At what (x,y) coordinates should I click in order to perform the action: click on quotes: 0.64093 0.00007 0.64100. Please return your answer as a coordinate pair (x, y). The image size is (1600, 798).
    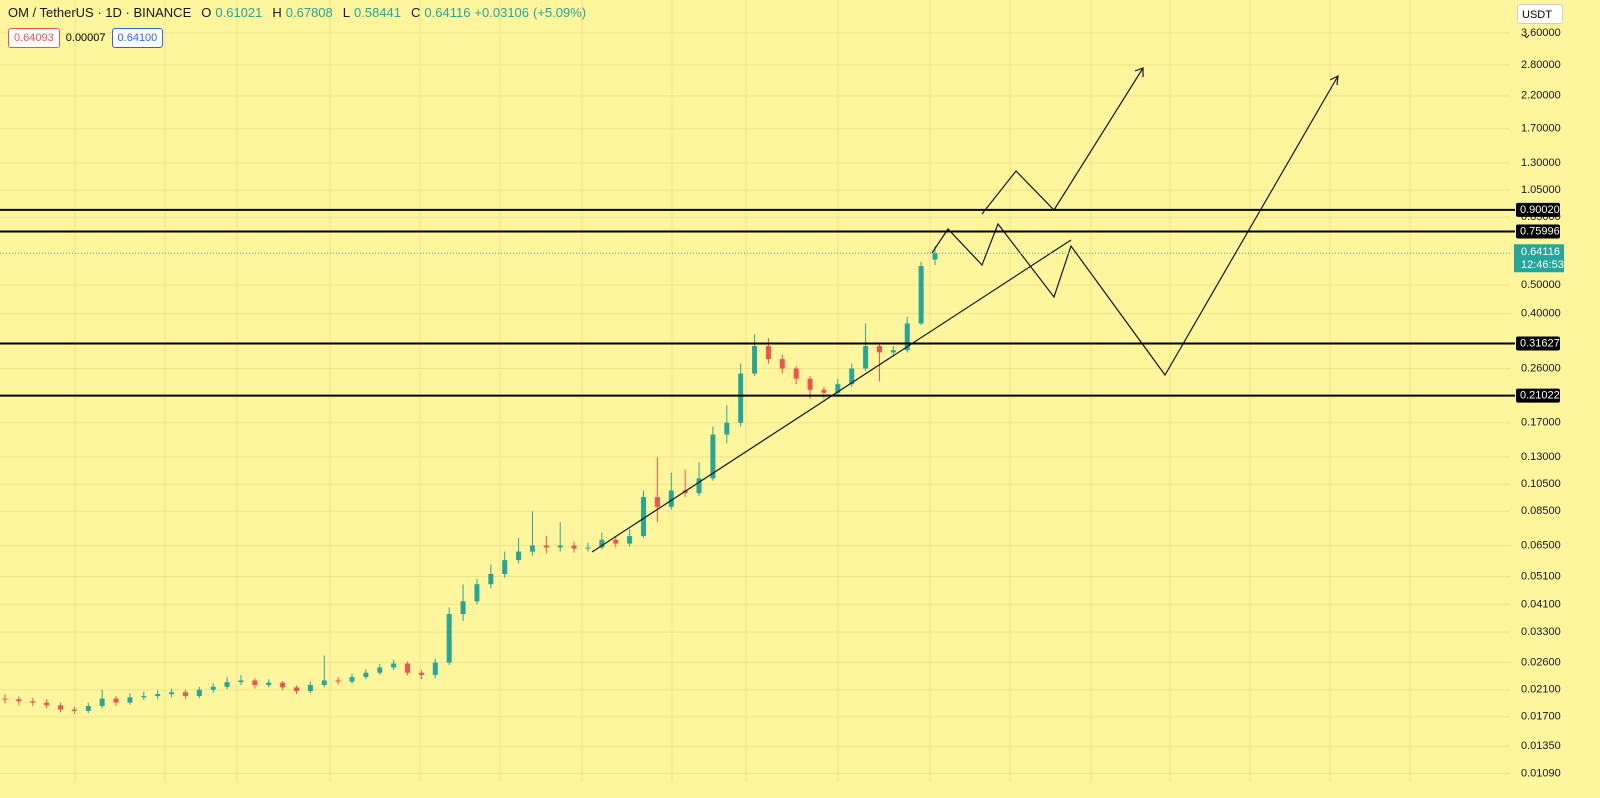
    Looking at the image, I should click on (86, 38).